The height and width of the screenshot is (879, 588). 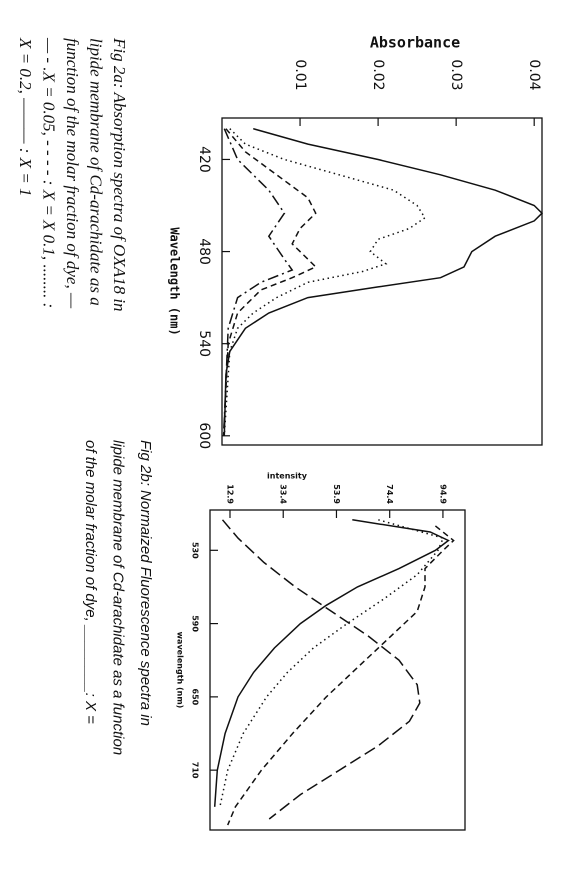 What do you see at coordinates (119, 174) in the screenshot?
I see `caption-line: Fig 2a: Absorption spectra of OXA18 in` at bounding box center [119, 174].